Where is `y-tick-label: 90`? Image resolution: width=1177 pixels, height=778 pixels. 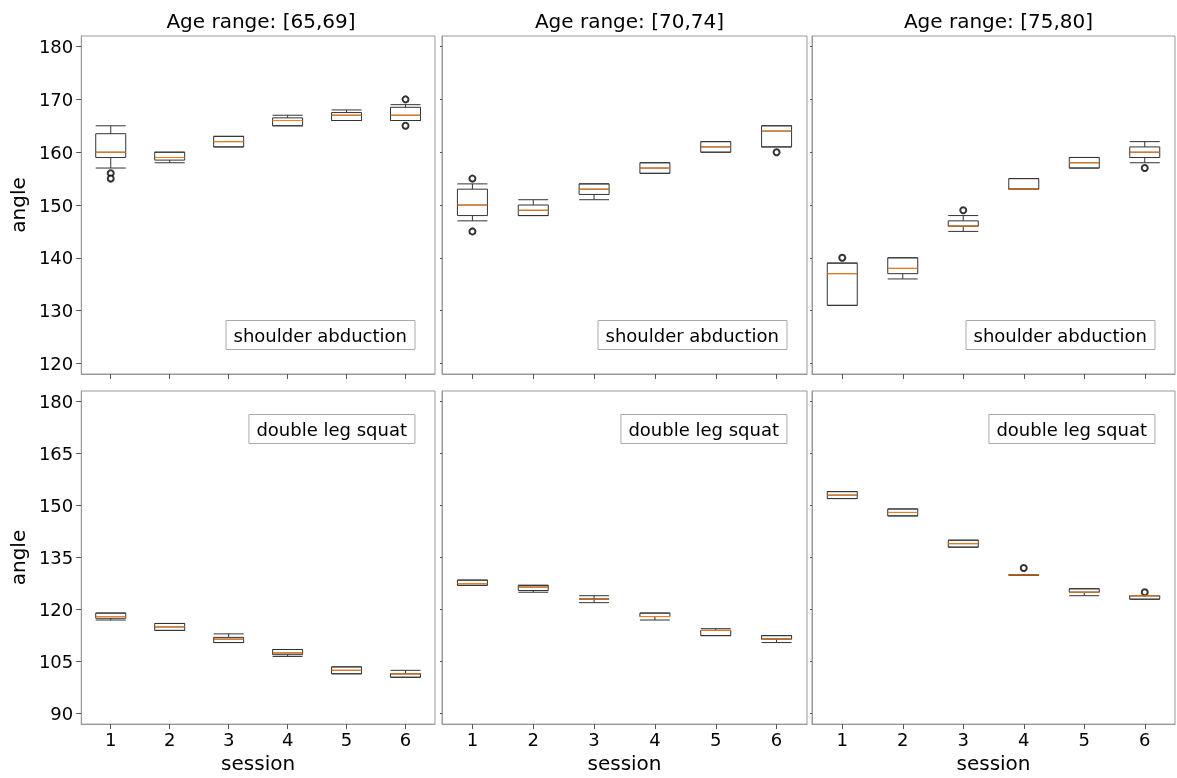 y-tick-label: 90 is located at coordinates (62, 714).